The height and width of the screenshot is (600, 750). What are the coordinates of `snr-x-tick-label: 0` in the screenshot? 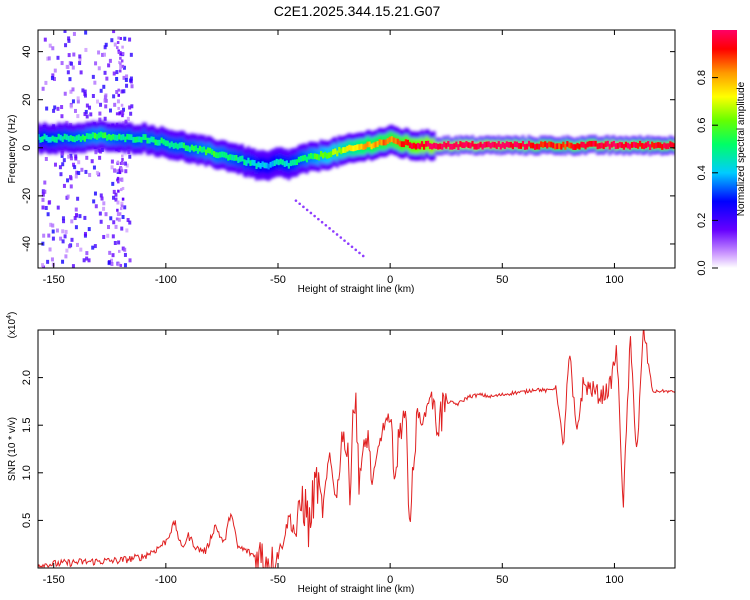 It's located at (390, 580).